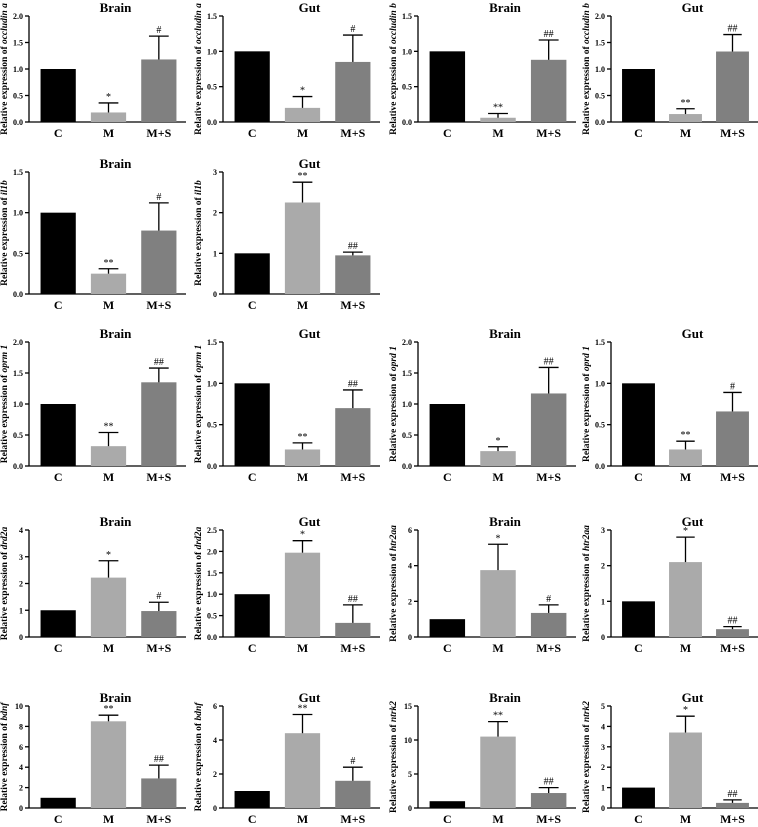  I want to click on y-axis-label-gene: oprd 1, so click(587, 358).